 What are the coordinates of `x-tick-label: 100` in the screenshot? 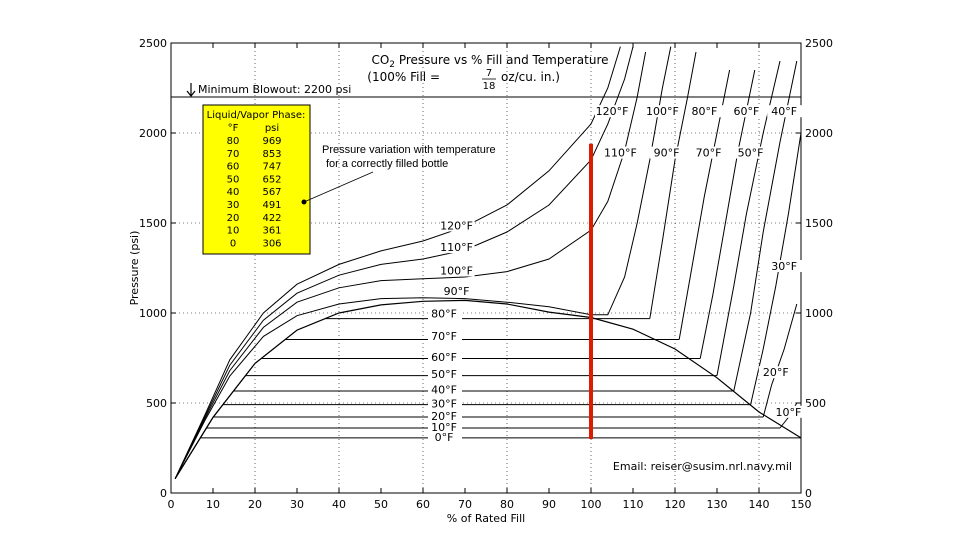 It's located at (591, 504).